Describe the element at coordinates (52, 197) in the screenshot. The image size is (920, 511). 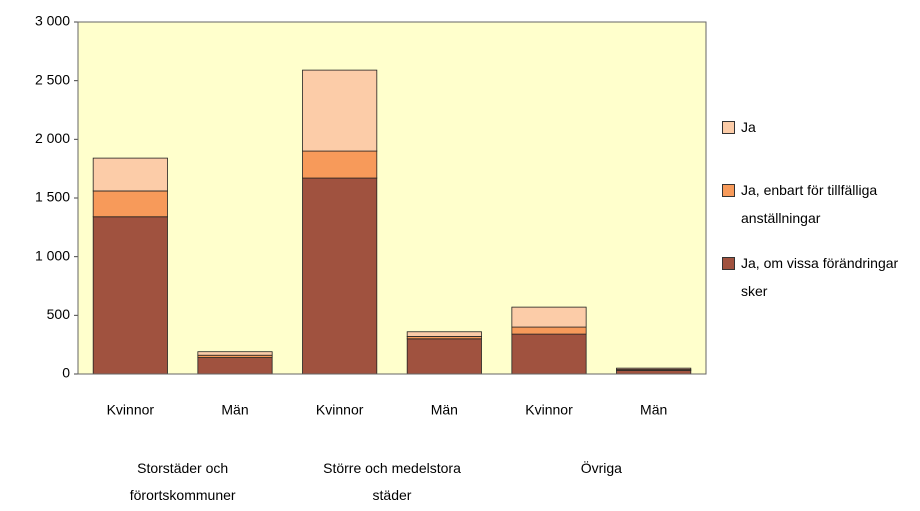
I see `y-tick-label: 1 500` at that location.